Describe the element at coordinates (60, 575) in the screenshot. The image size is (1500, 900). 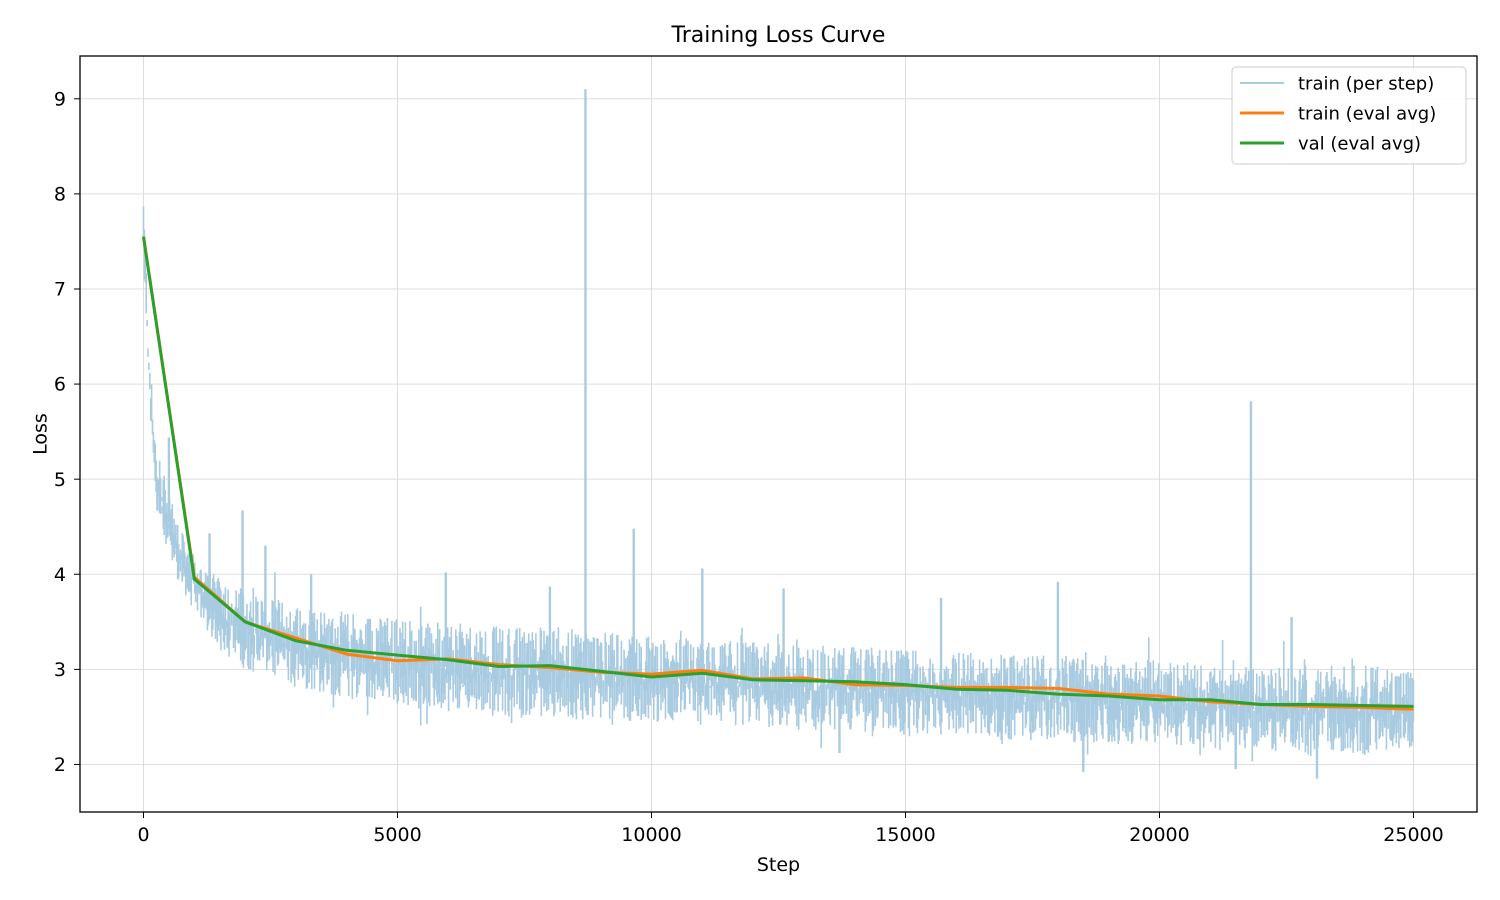
I see `y-tick-label: 4` at that location.